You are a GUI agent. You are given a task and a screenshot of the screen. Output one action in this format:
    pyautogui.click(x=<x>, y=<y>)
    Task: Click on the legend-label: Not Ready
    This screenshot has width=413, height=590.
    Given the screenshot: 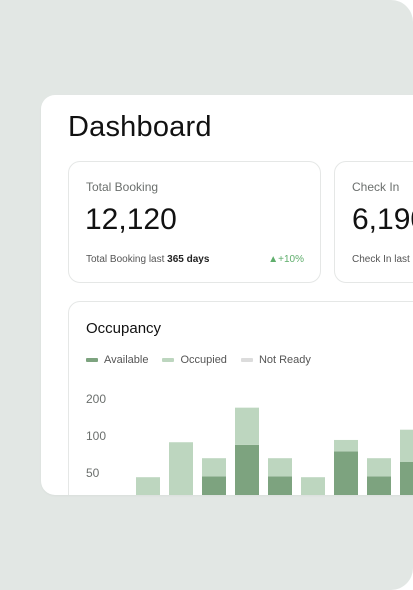 What is the action you would take?
    pyautogui.click(x=284, y=360)
    